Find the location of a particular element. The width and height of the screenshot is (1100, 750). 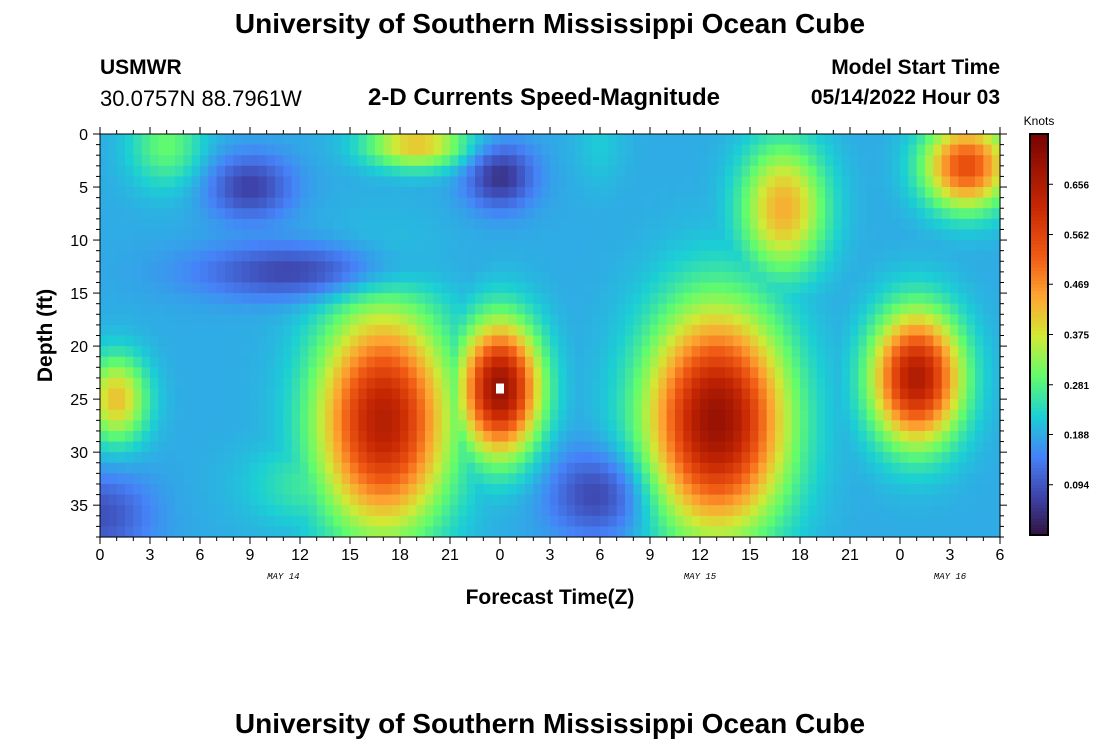

y-tick-label: 30 is located at coordinates (79, 453).